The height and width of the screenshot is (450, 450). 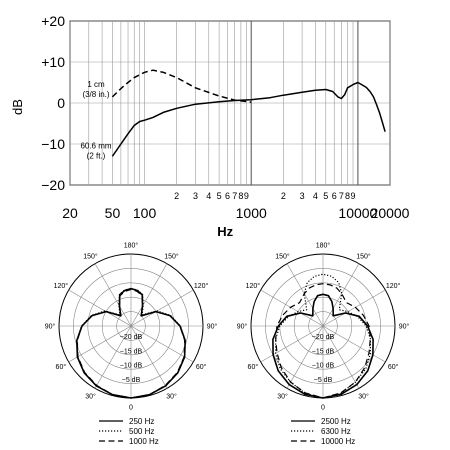 What do you see at coordinates (70, 213) in the screenshot?
I see `x-major-tick-label: 20` at bounding box center [70, 213].